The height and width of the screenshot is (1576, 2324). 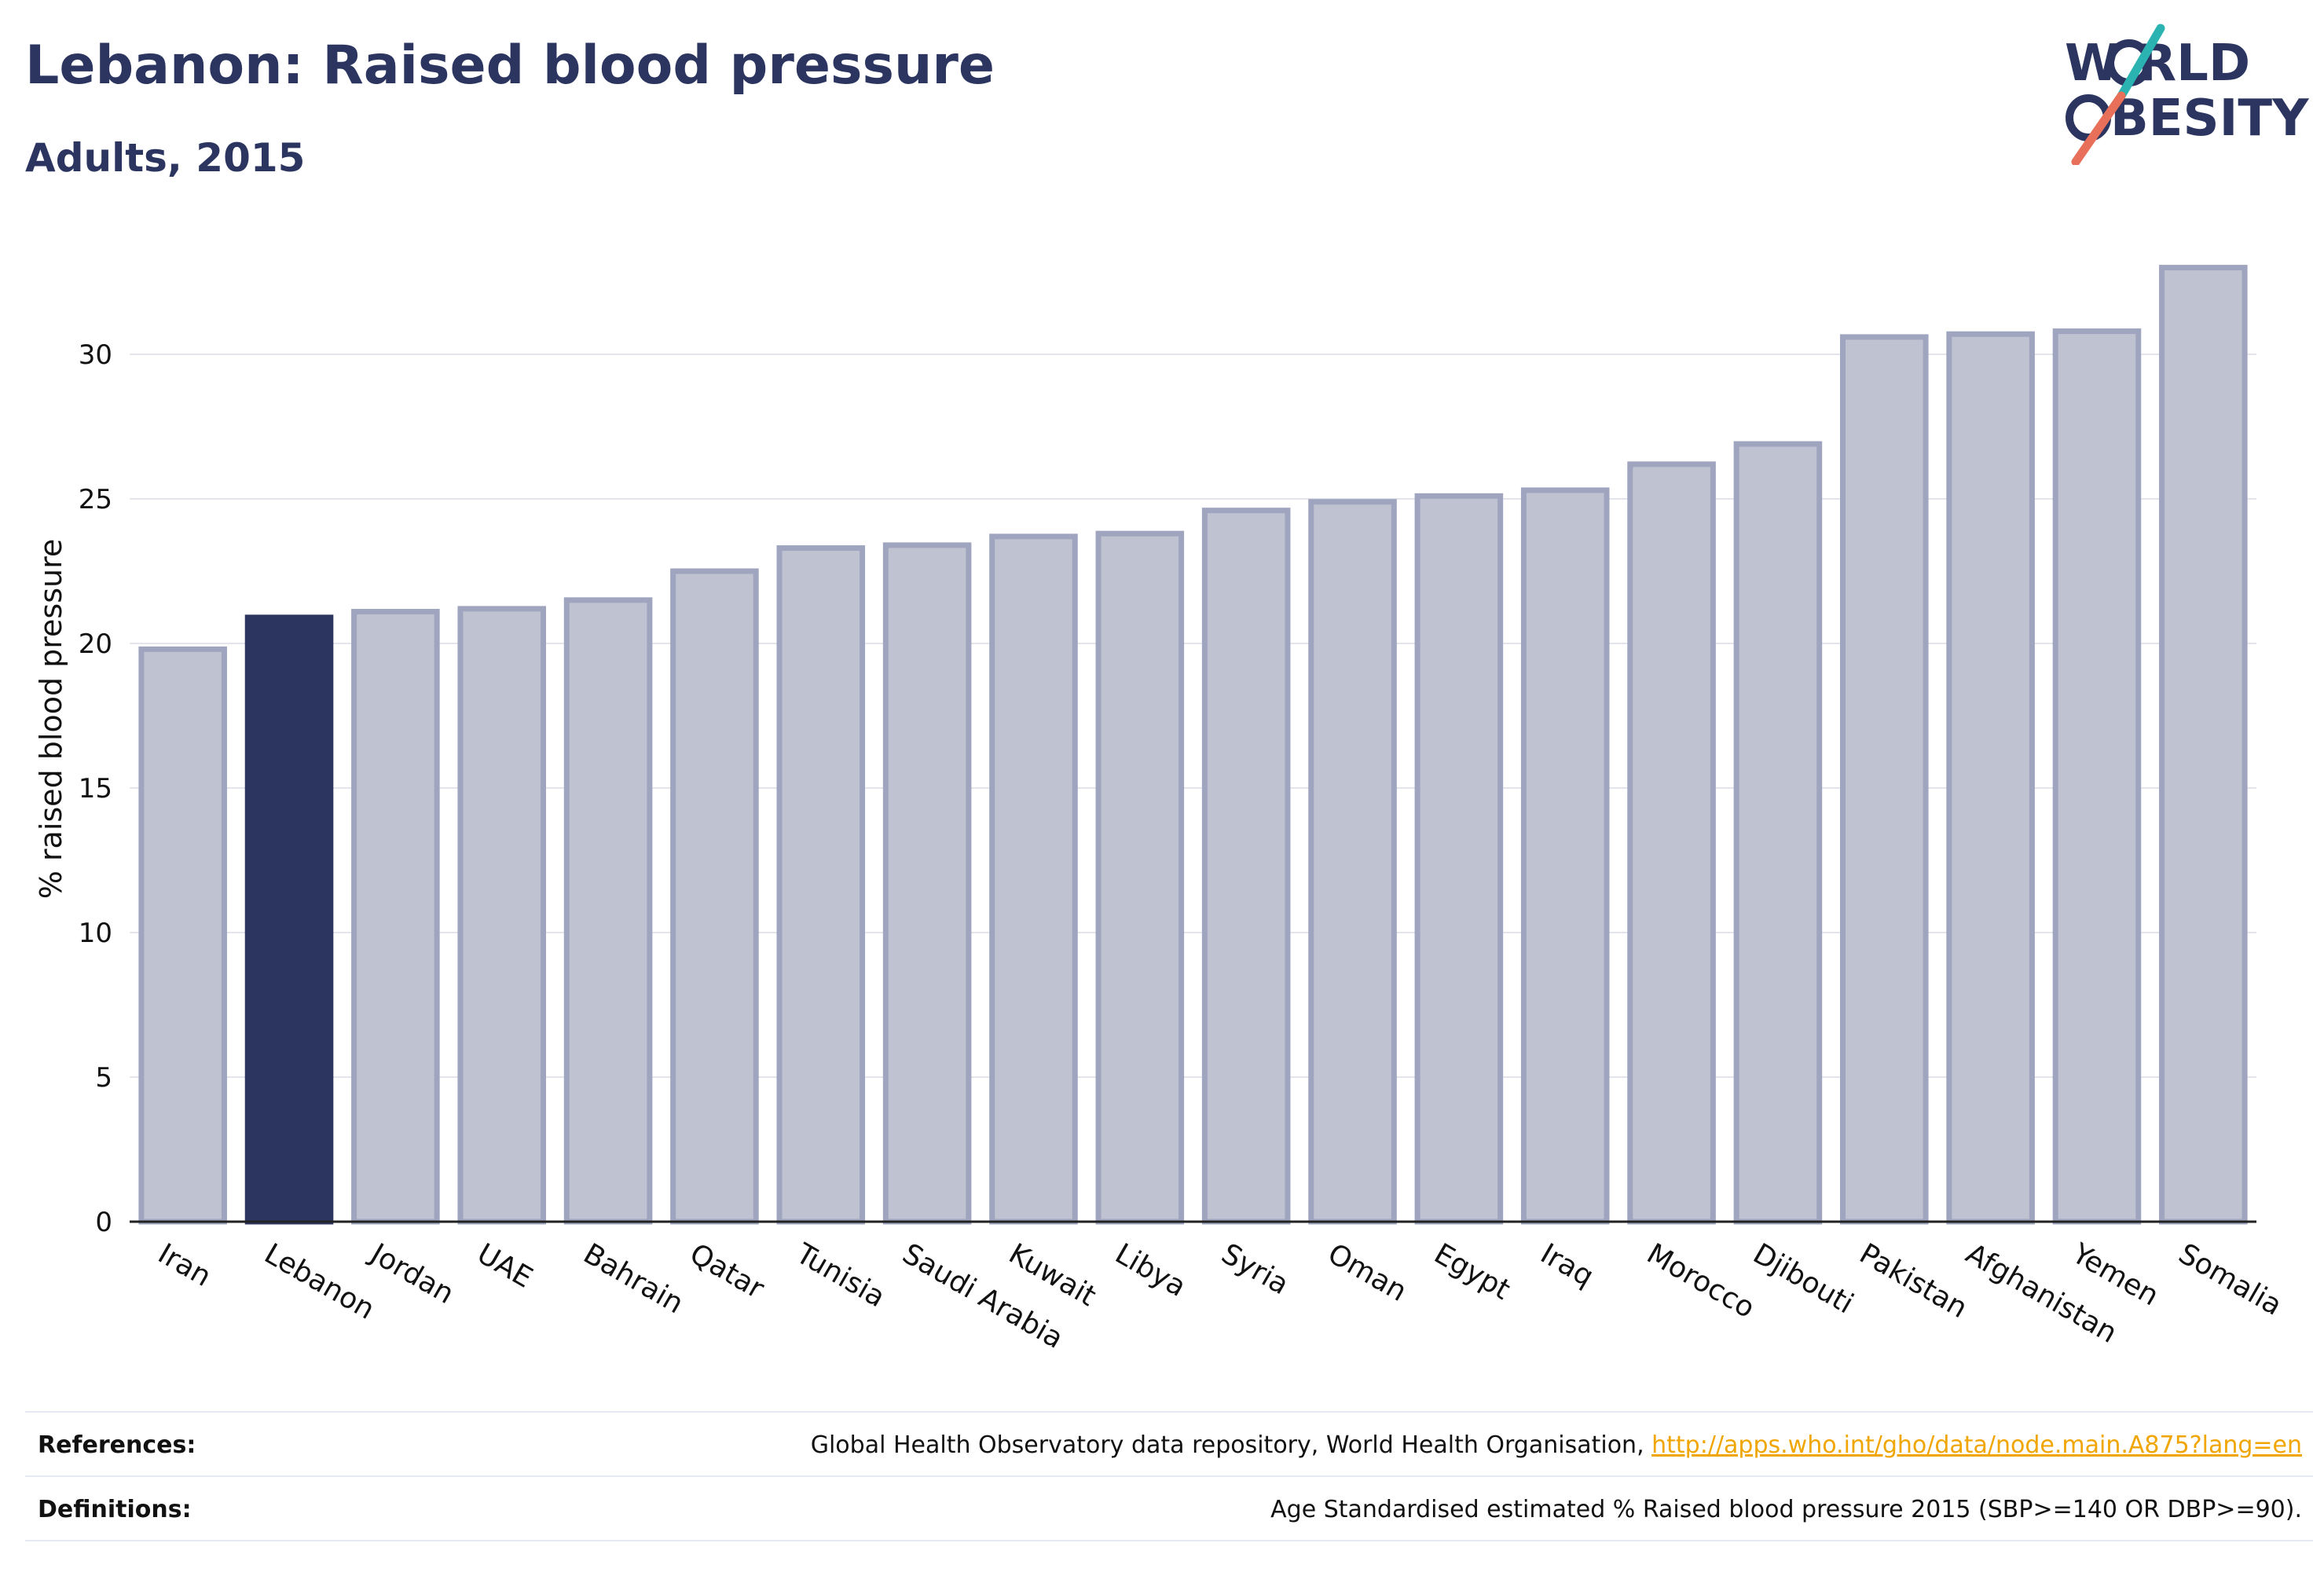 I want to click on x-tick-label-tunisia: Tunisia, so click(x=840, y=1275).